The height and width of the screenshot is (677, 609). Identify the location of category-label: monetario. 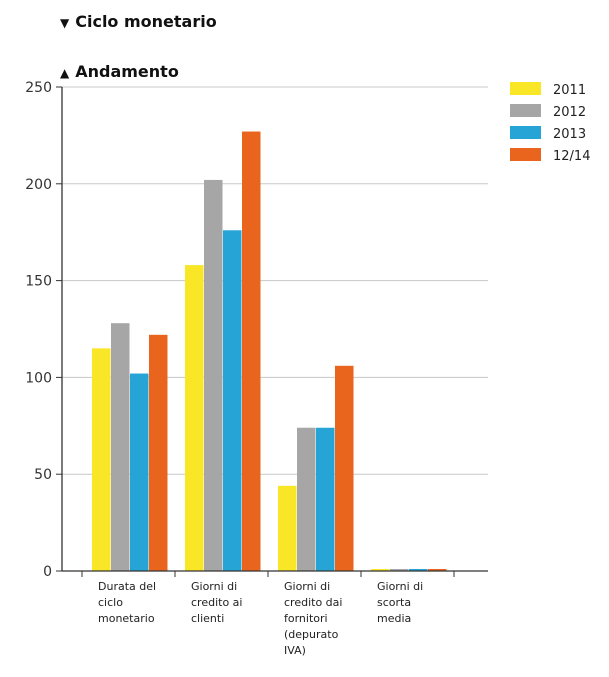
(126, 618).